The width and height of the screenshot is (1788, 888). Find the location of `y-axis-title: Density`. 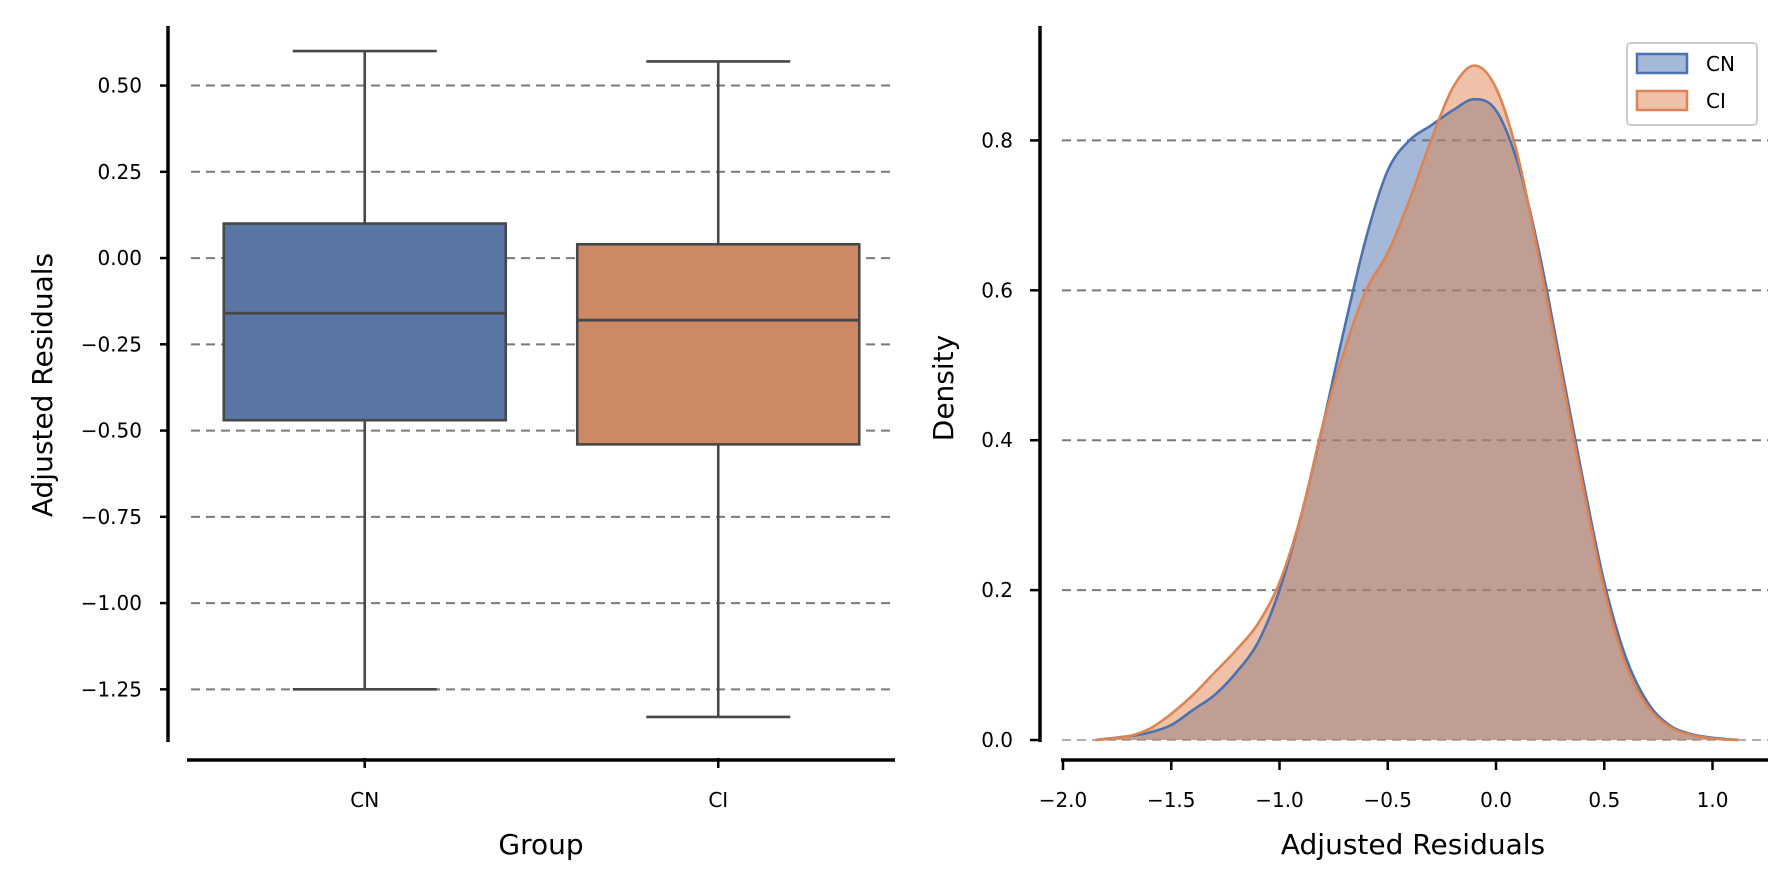

y-axis-title: Density is located at coordinates (943, 388).